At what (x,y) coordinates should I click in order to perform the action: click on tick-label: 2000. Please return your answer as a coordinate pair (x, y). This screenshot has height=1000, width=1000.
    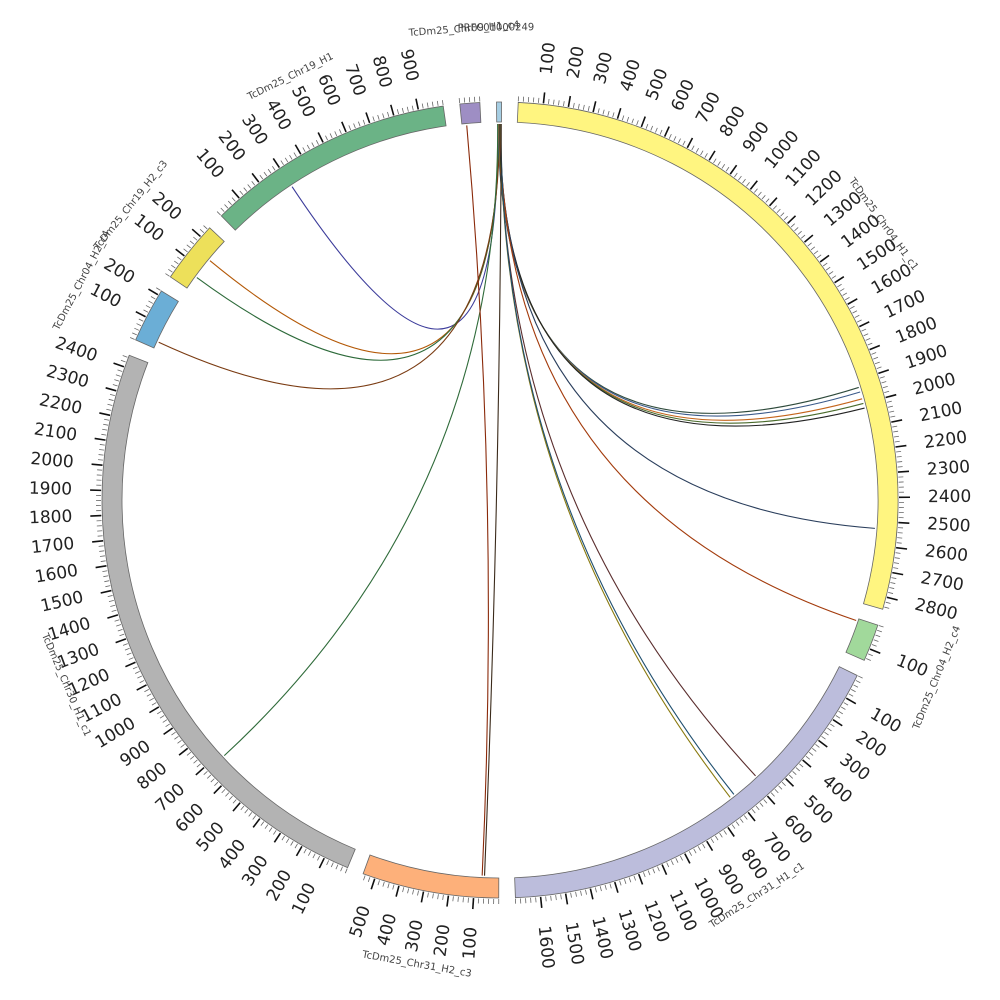
    Looking at the image, I should click on (52, 461).